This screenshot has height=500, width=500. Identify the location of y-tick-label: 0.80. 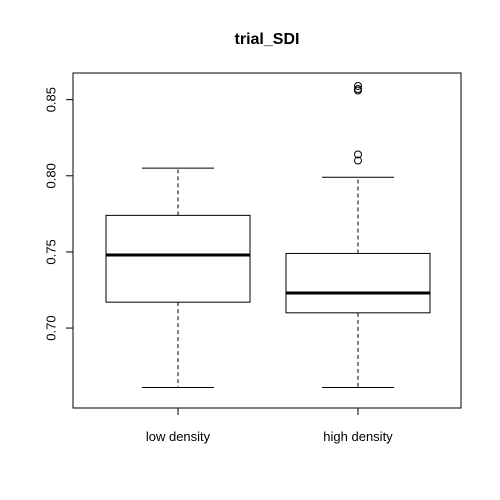
(50, 175).